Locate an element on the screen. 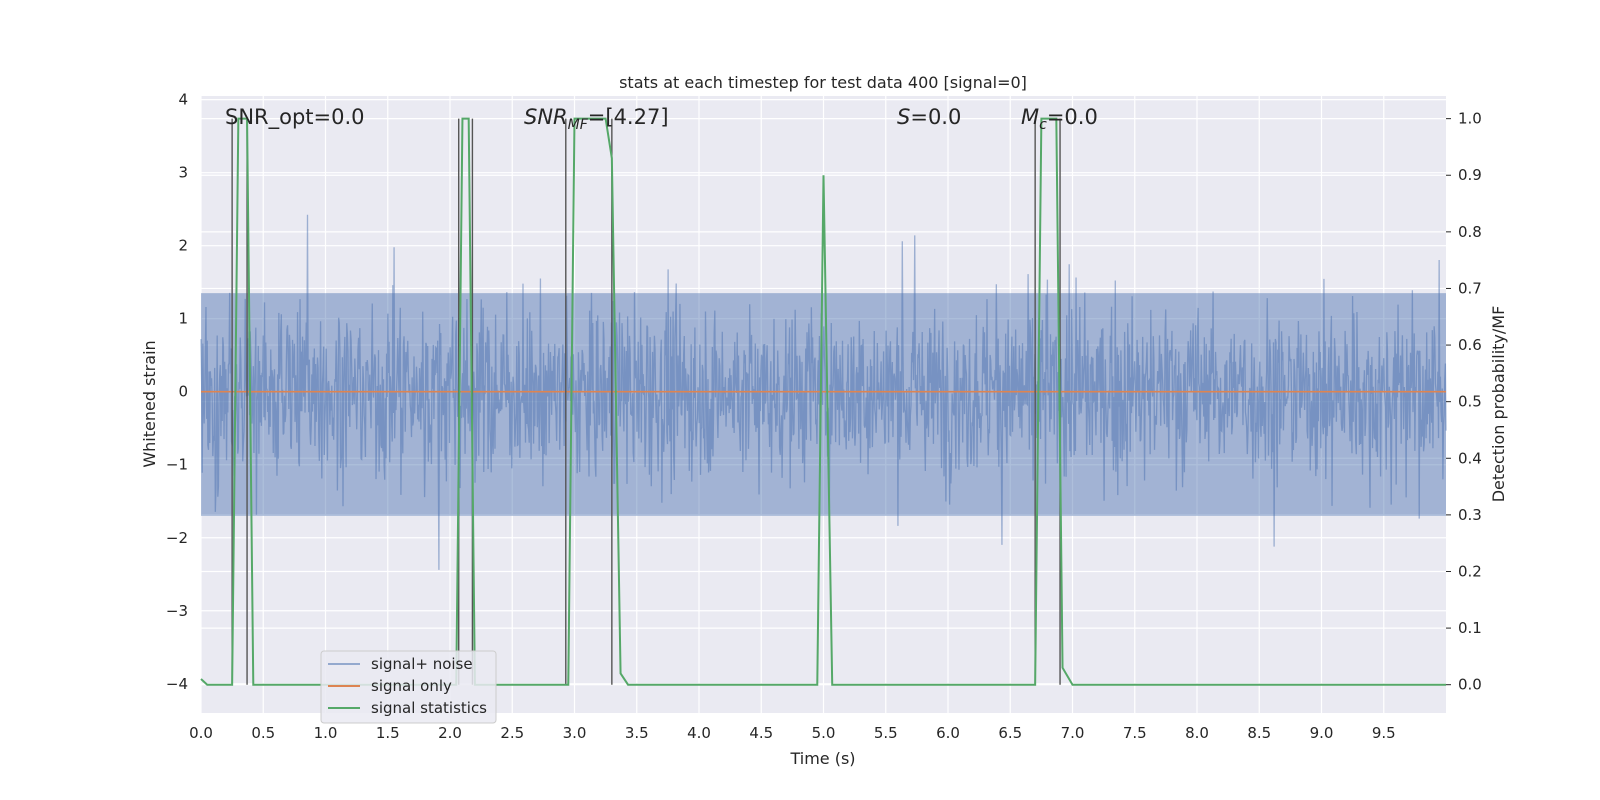 The height and width of the screenshot is (800, 1600). x-tick-label: 6.5 is located at coordinates (1010, 733).